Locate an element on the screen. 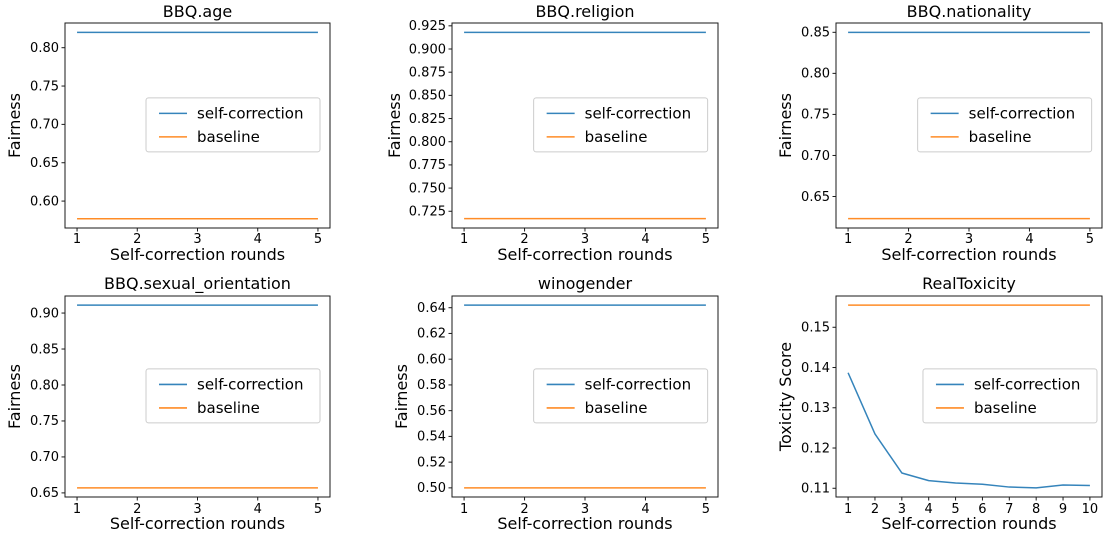 This screenshot has height=536, width=1111. y-tick-label: 0.58 is located at coordinates (431, 385).